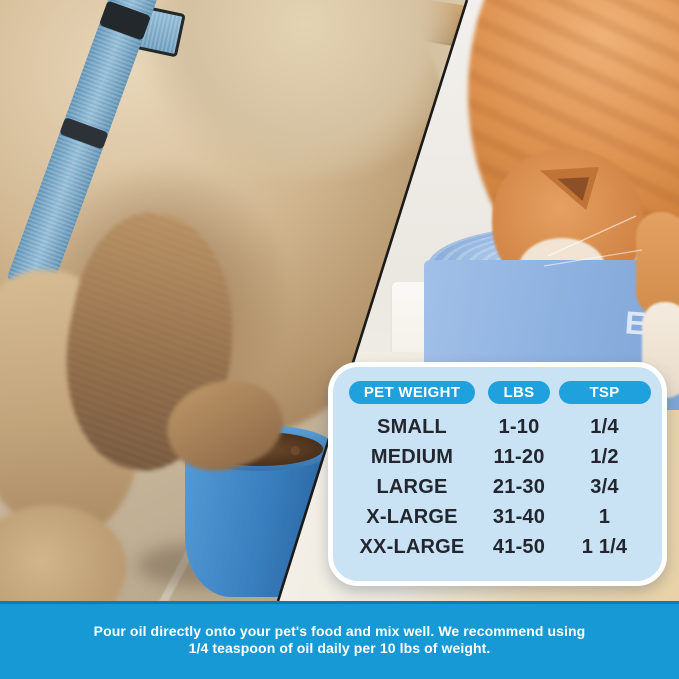  I want to click on tsp-cell: 1/4, so click(604, 426).